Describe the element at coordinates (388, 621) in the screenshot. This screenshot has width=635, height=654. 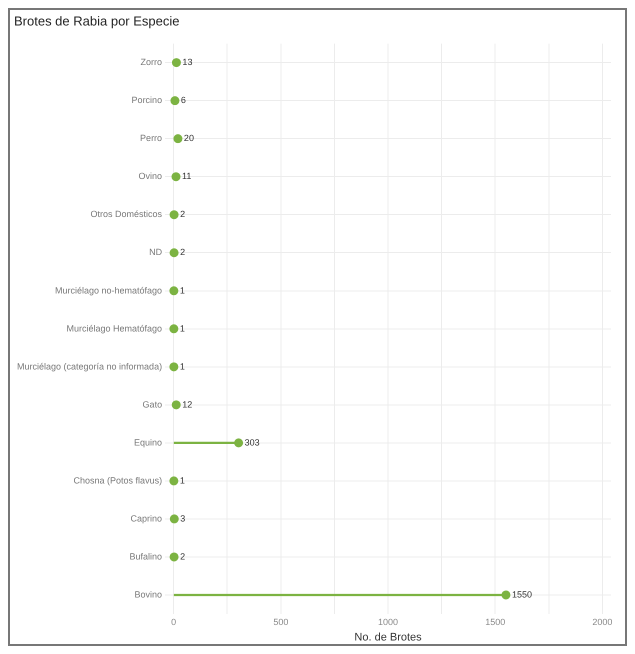
I see `x-tick-label: 1000` at that location.